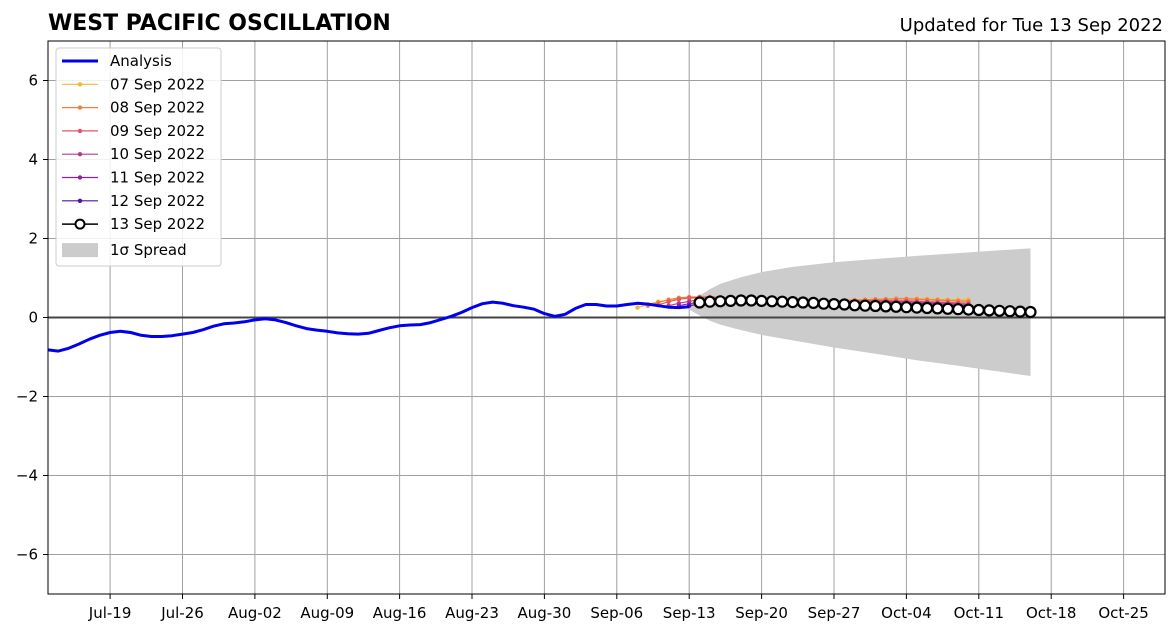  What do you see at coordinates (141, 61) in the screenshot?
I see `legend-label: Analysis` at bounding box center [141, 61].